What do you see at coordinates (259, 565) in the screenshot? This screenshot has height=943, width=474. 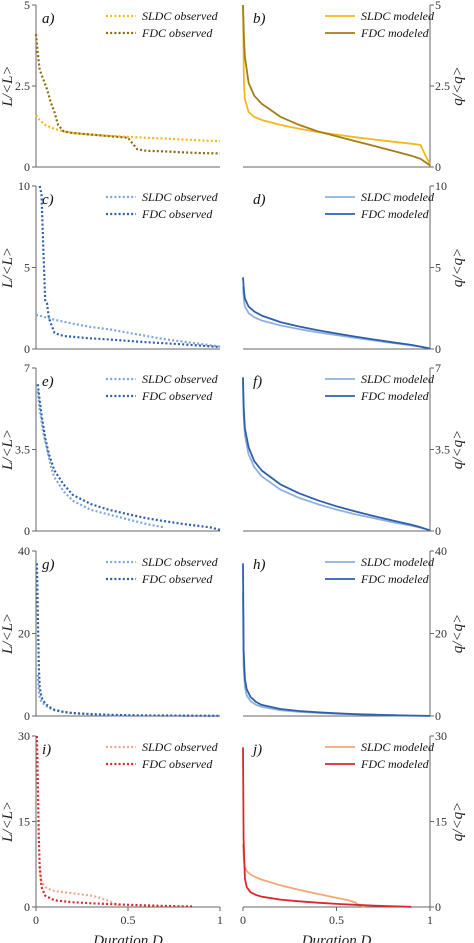 I see `panel-label: h)` at bounding box center [259, 565].